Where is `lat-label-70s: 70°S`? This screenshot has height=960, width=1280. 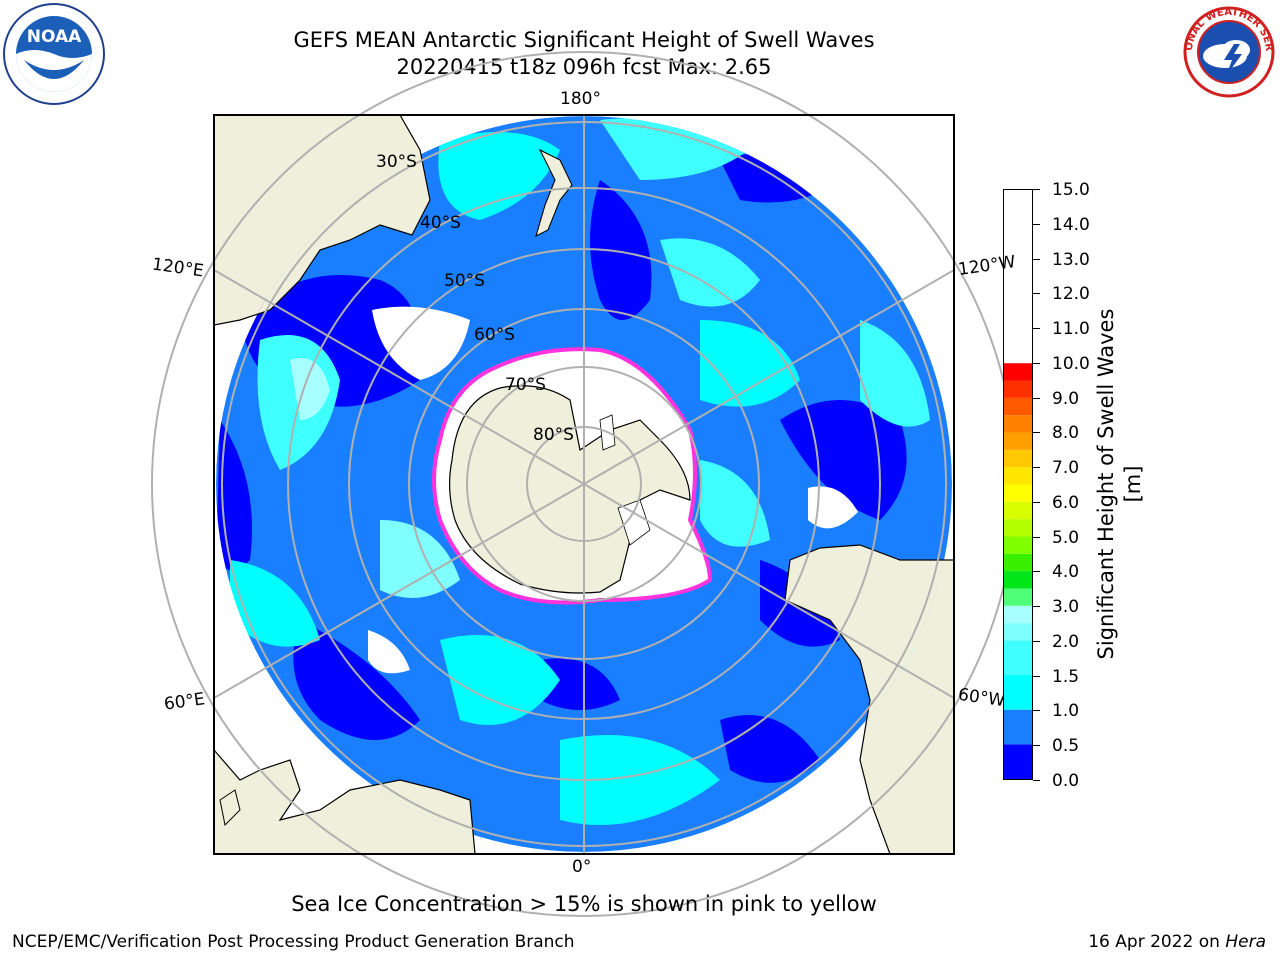 lat-label-70s: 70°S is located at coordinates (525, 385).